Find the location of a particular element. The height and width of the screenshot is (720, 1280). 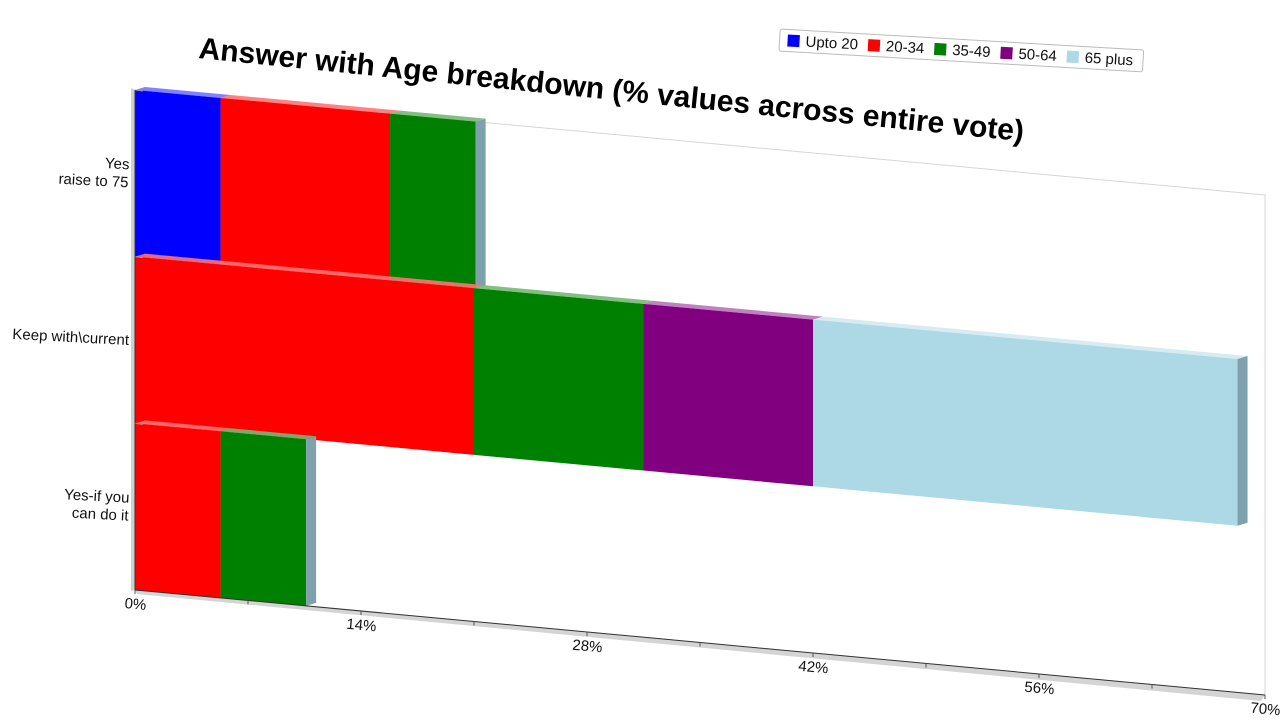

legend-item-50-64: 50-64 is located at coordinates (1028, 55).